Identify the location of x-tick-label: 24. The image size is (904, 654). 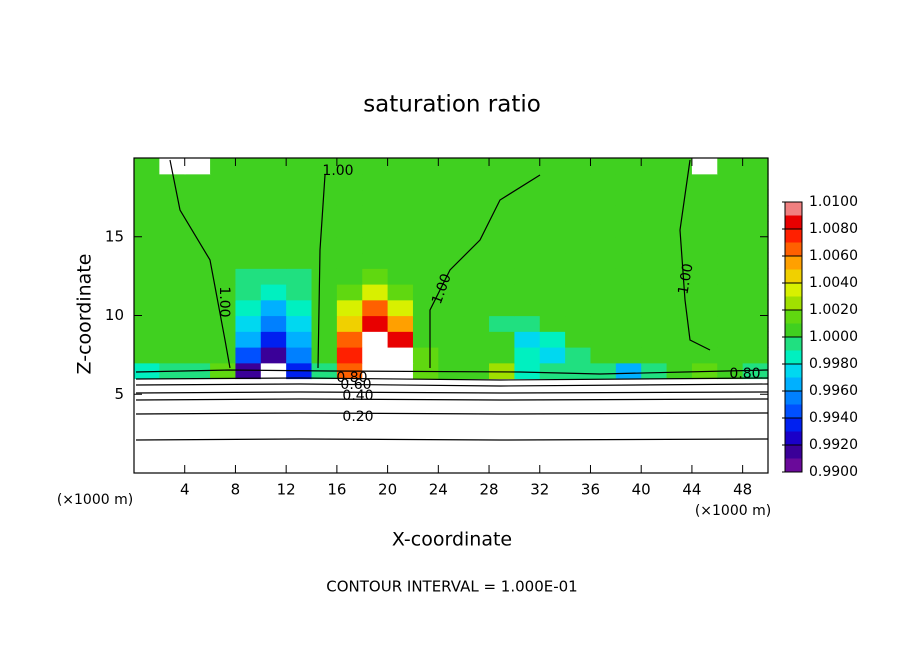
(438, 490).